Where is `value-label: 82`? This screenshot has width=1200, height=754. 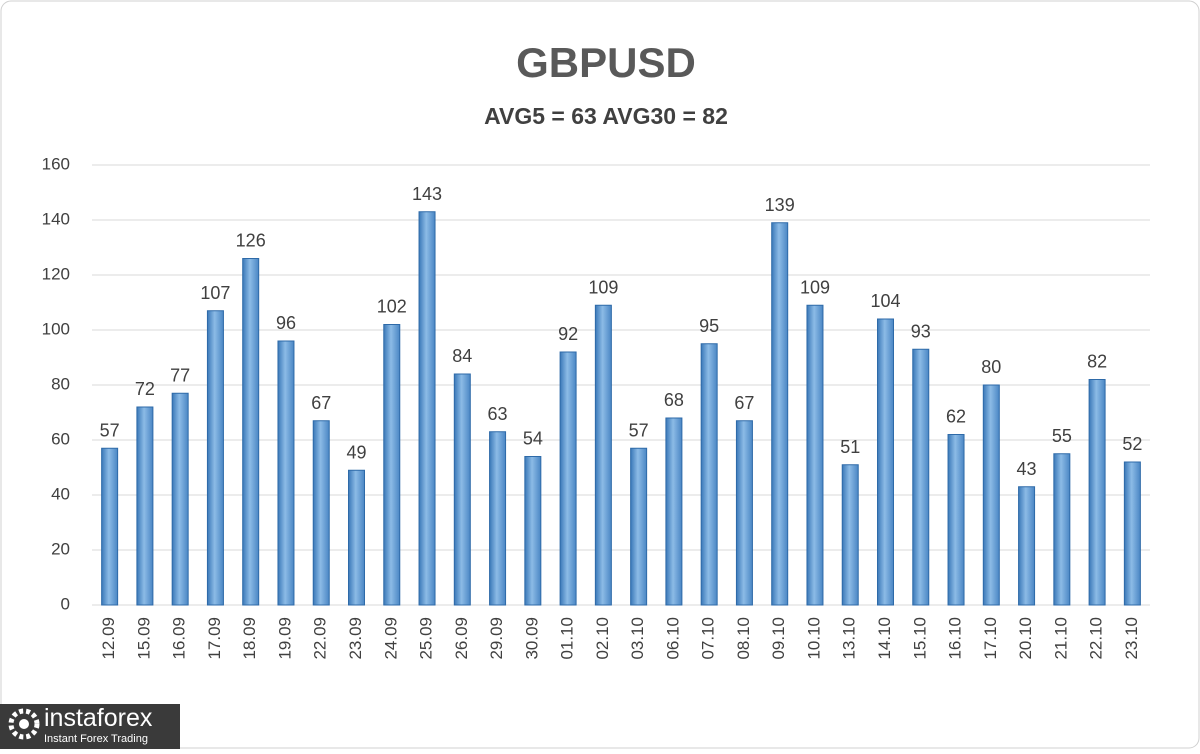
value-label: 82 is located at coordinates (1097, 362).